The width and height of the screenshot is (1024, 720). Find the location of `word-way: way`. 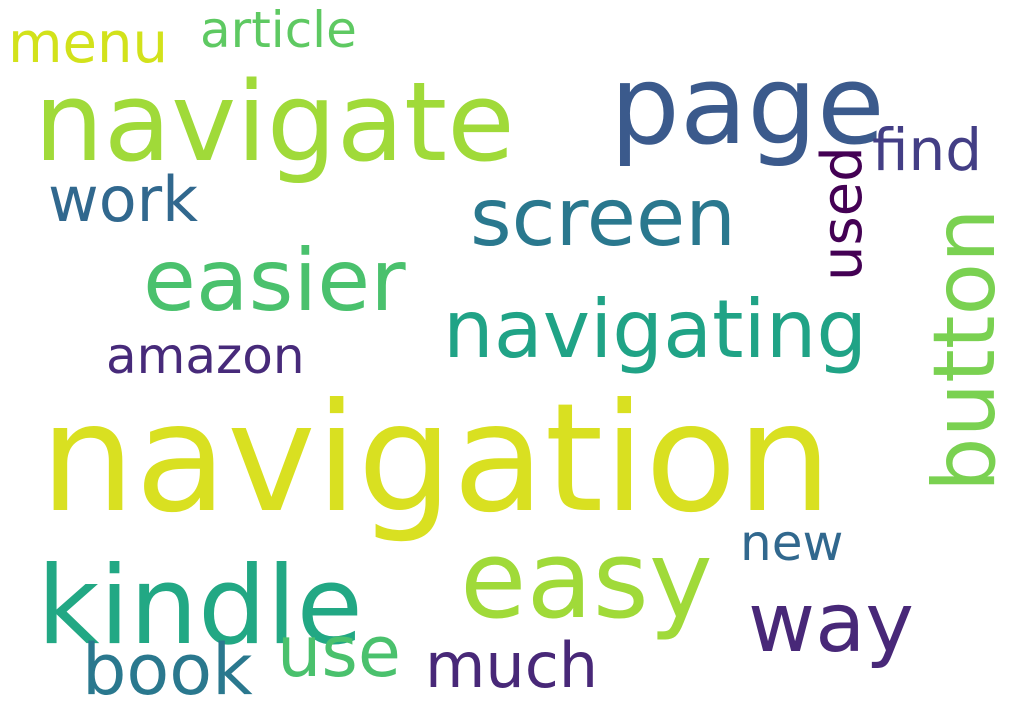

word-way: way is located at coordinates (831, 623).